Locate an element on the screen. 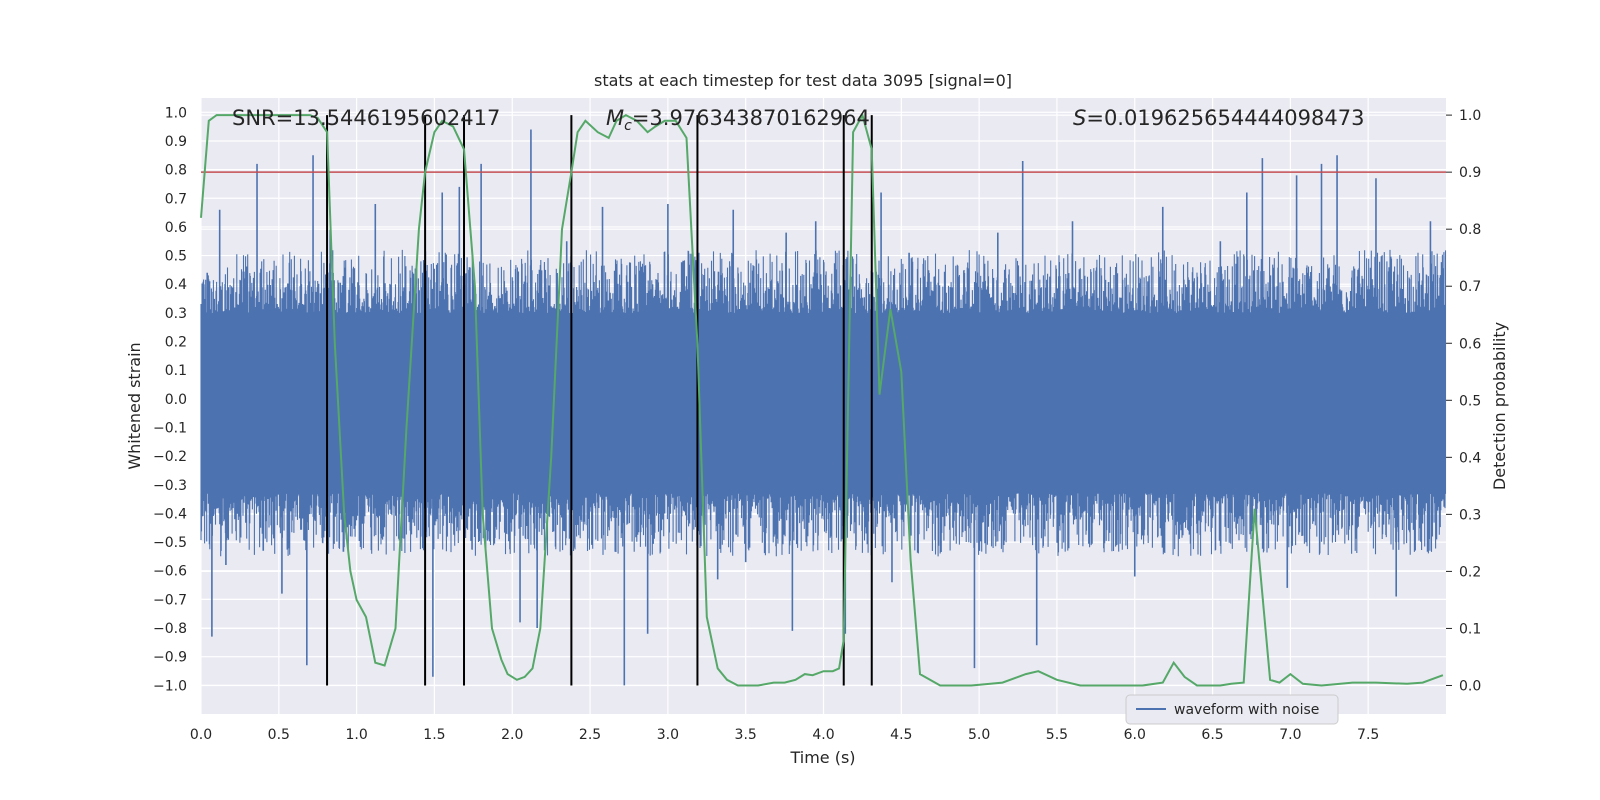 This screenshot has width=1600, height=800. y-right-tick-label: 0.4 is located at coordinates (1470, 458).